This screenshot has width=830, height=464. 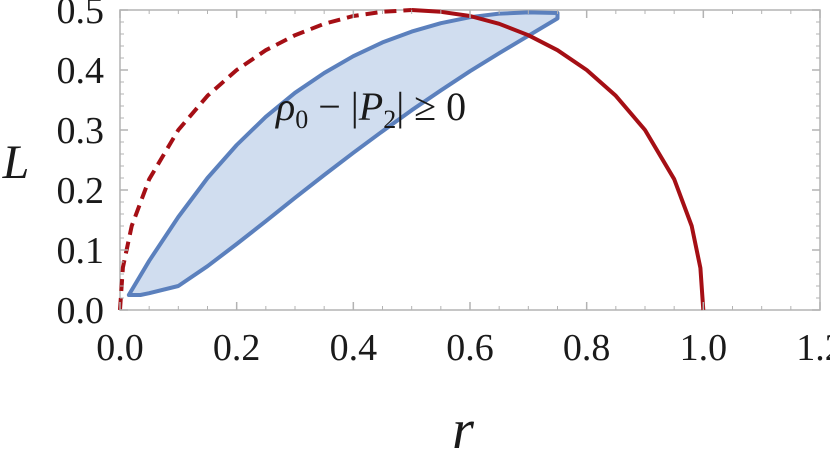 I want to click on annotation-sub2: 2, so click(x=389, y=119).